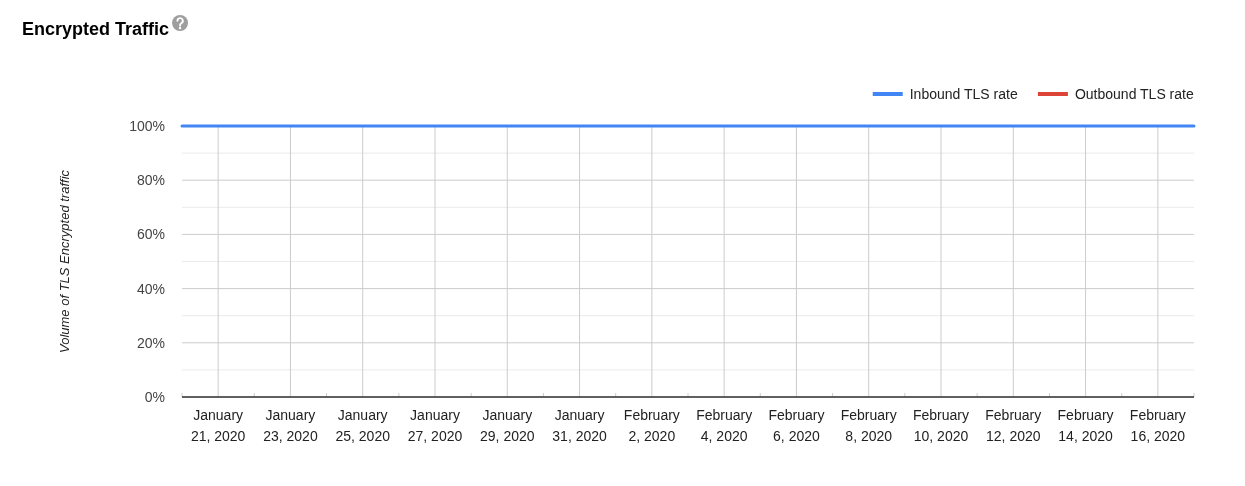 The image size is (1245, 486). I want to click on x-tick-label: February 6, 2020, so click(796, 425).